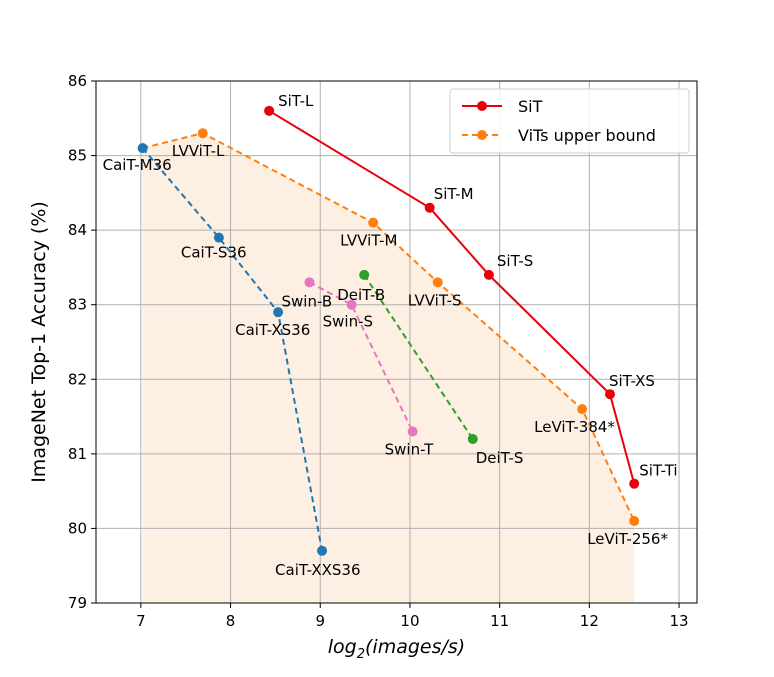 The image size is (774, 677). What do you see at coordinates (437, 282) in the screenshot?
I see `point-upper-lvvit-s` at bounding box center [437, 282].